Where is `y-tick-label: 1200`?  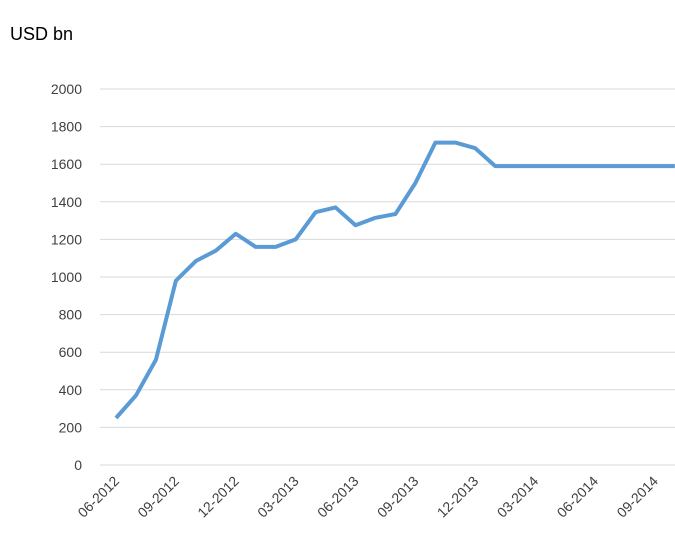
y-tick-label: 1200 is located at coordinates (66, 239).